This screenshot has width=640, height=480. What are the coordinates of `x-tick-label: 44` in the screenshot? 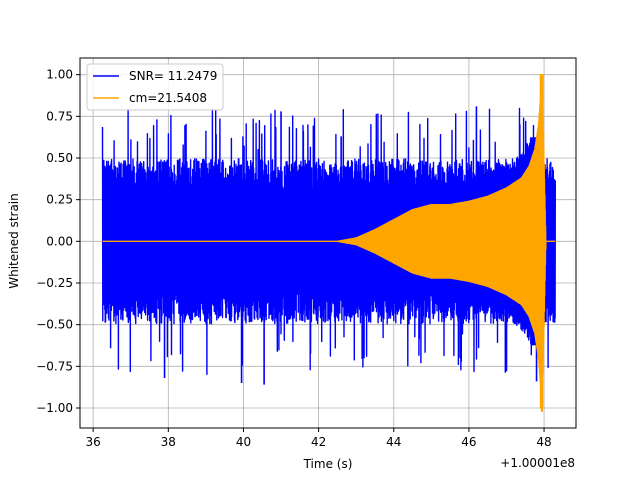 It's located at (393, 442).